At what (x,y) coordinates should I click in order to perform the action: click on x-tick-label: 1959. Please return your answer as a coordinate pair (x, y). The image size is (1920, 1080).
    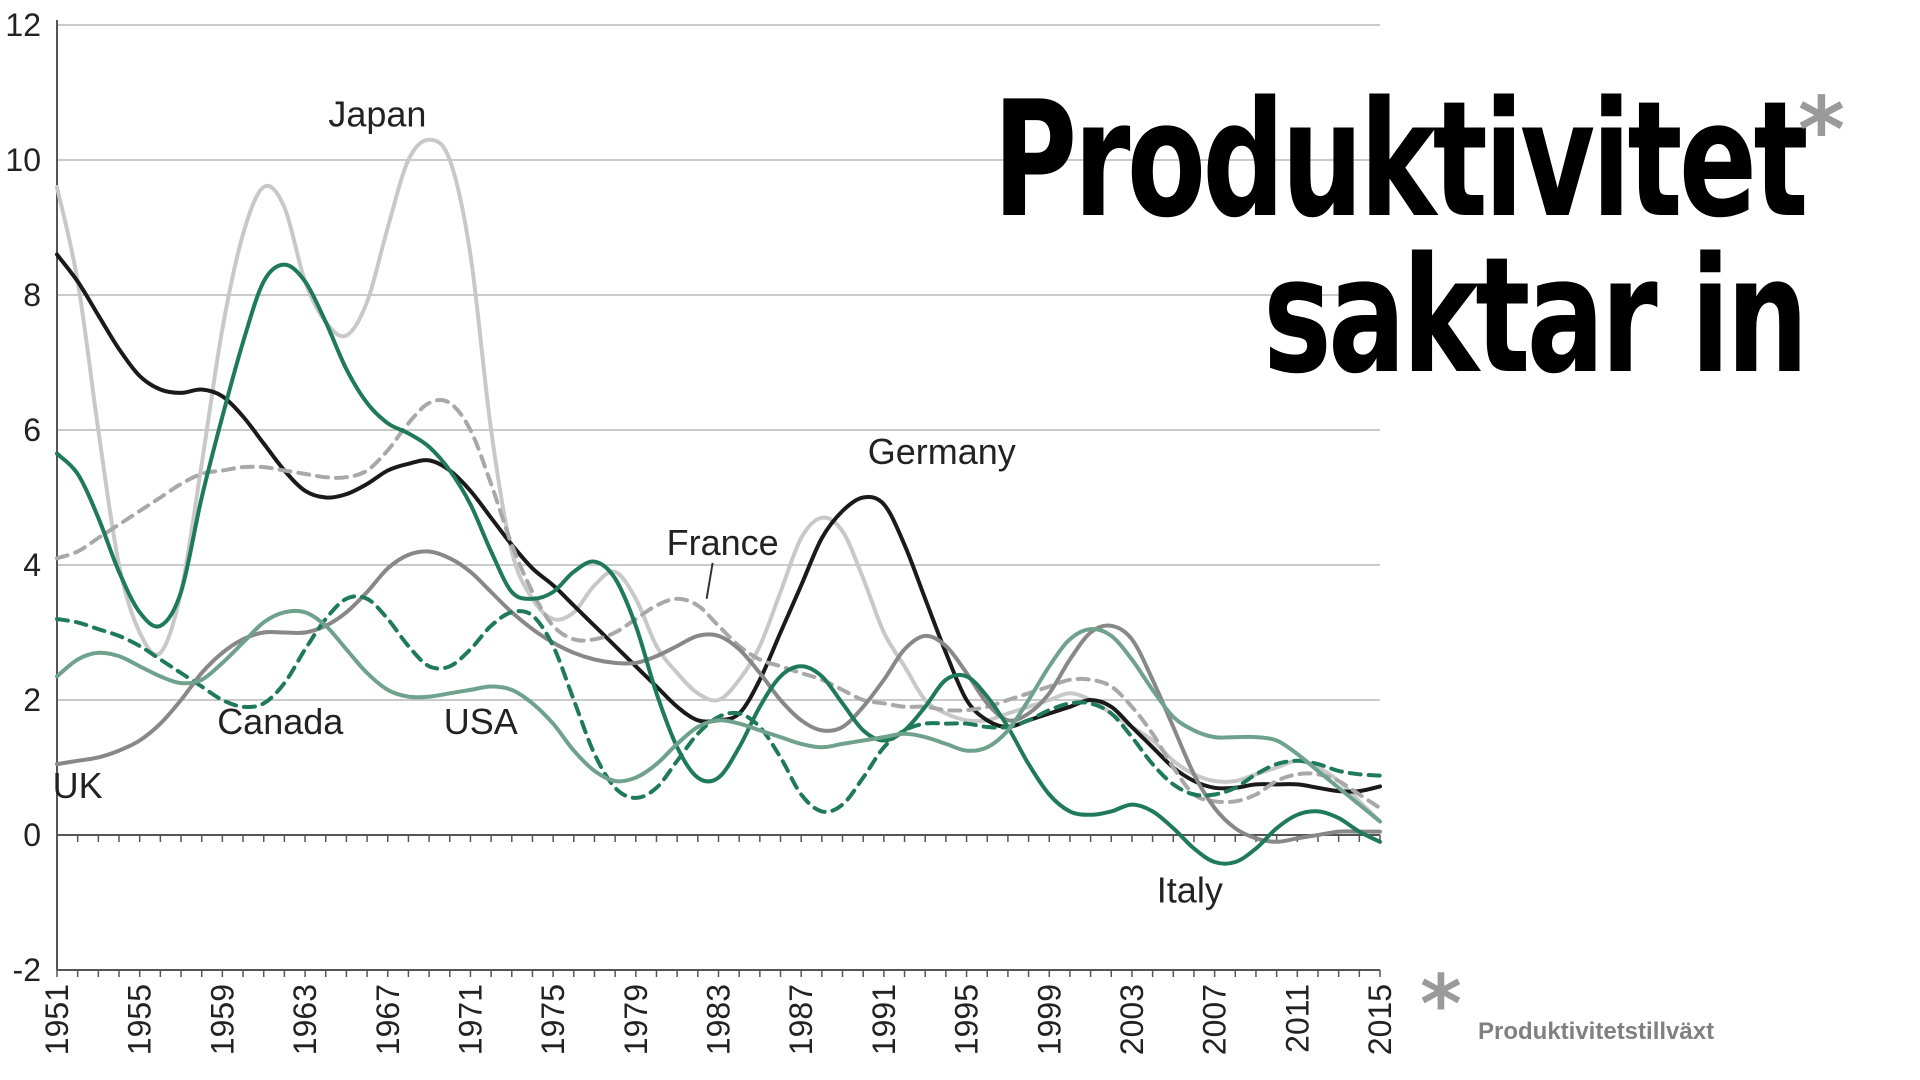
    Looking at the image, I should click on (222, 1019).